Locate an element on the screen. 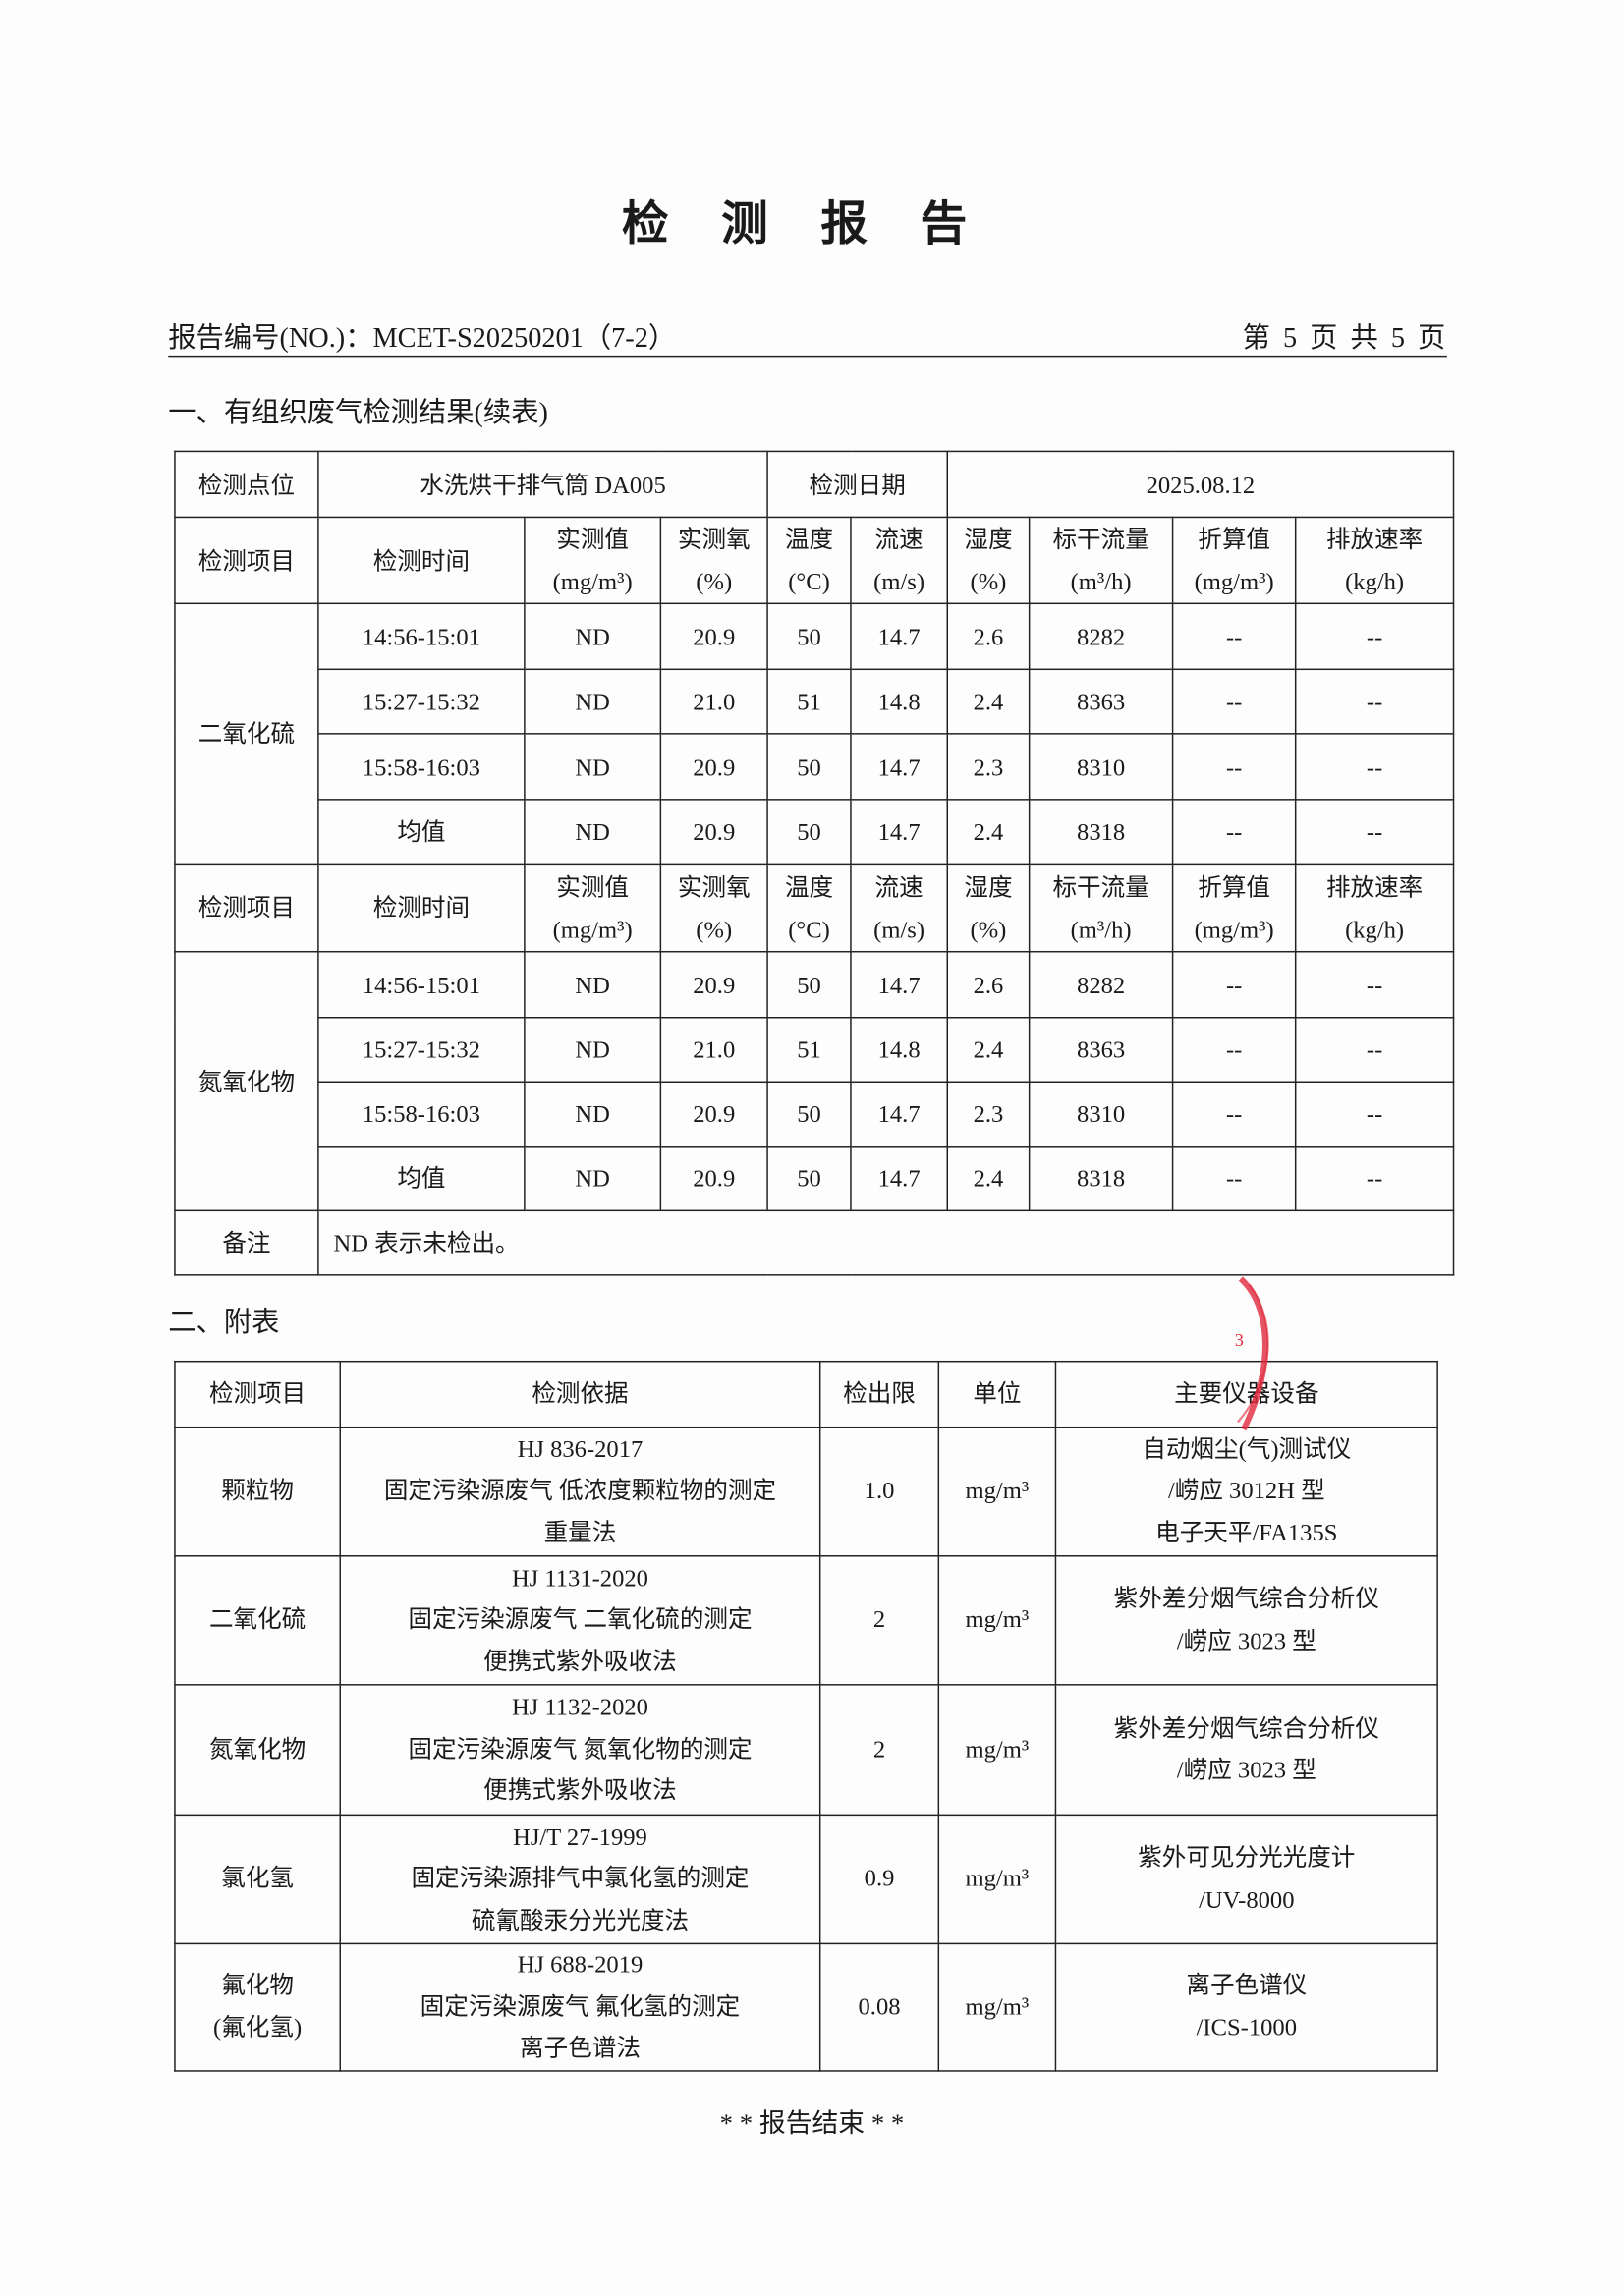 This screenshot has height=2296, width=1624. section2-heading: 二、附表 is located at coordinates (224, 1323).